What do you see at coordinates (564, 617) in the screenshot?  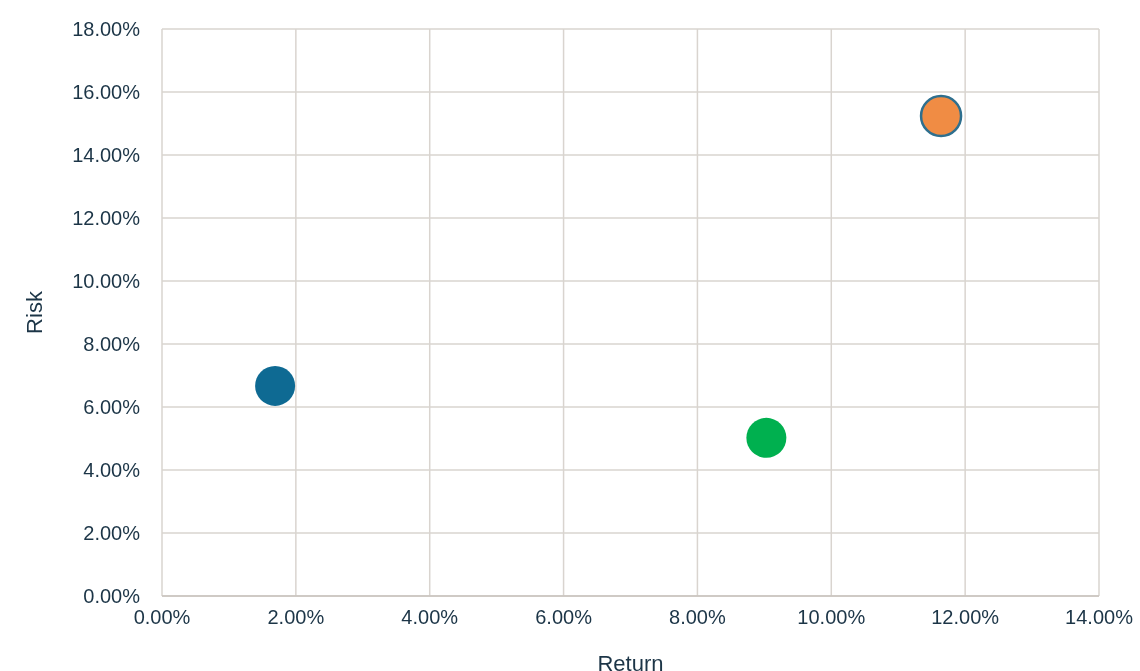 I see `x-tick-label: 6.00%` at bounding box center [564, 617].